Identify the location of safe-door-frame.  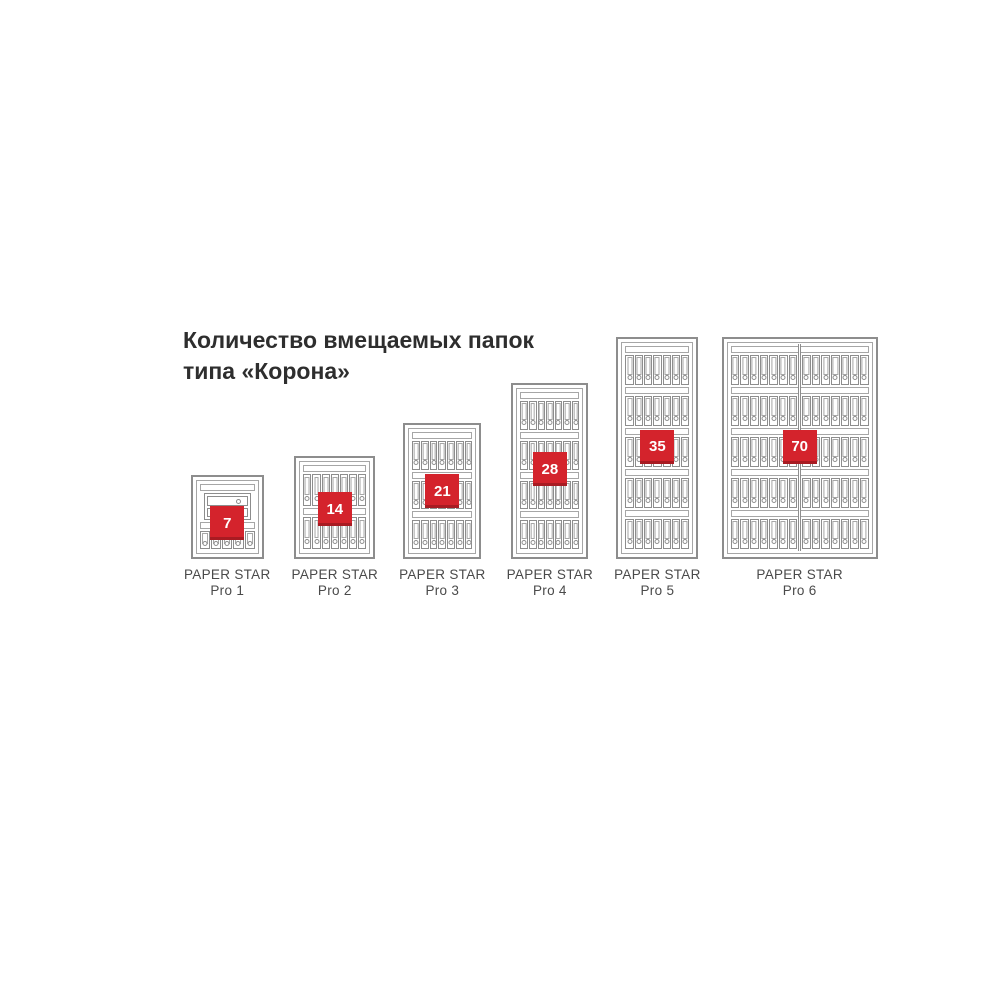
(657, 448).